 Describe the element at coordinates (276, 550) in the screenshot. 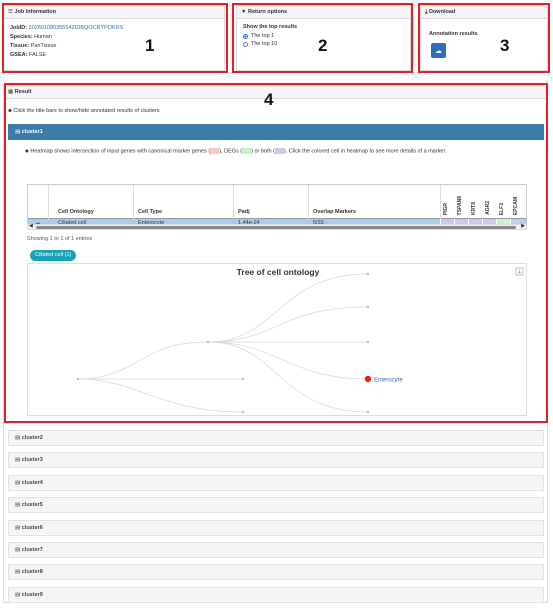

I see `cluster-bar-cluster7: ▤ cluster7` at that location.